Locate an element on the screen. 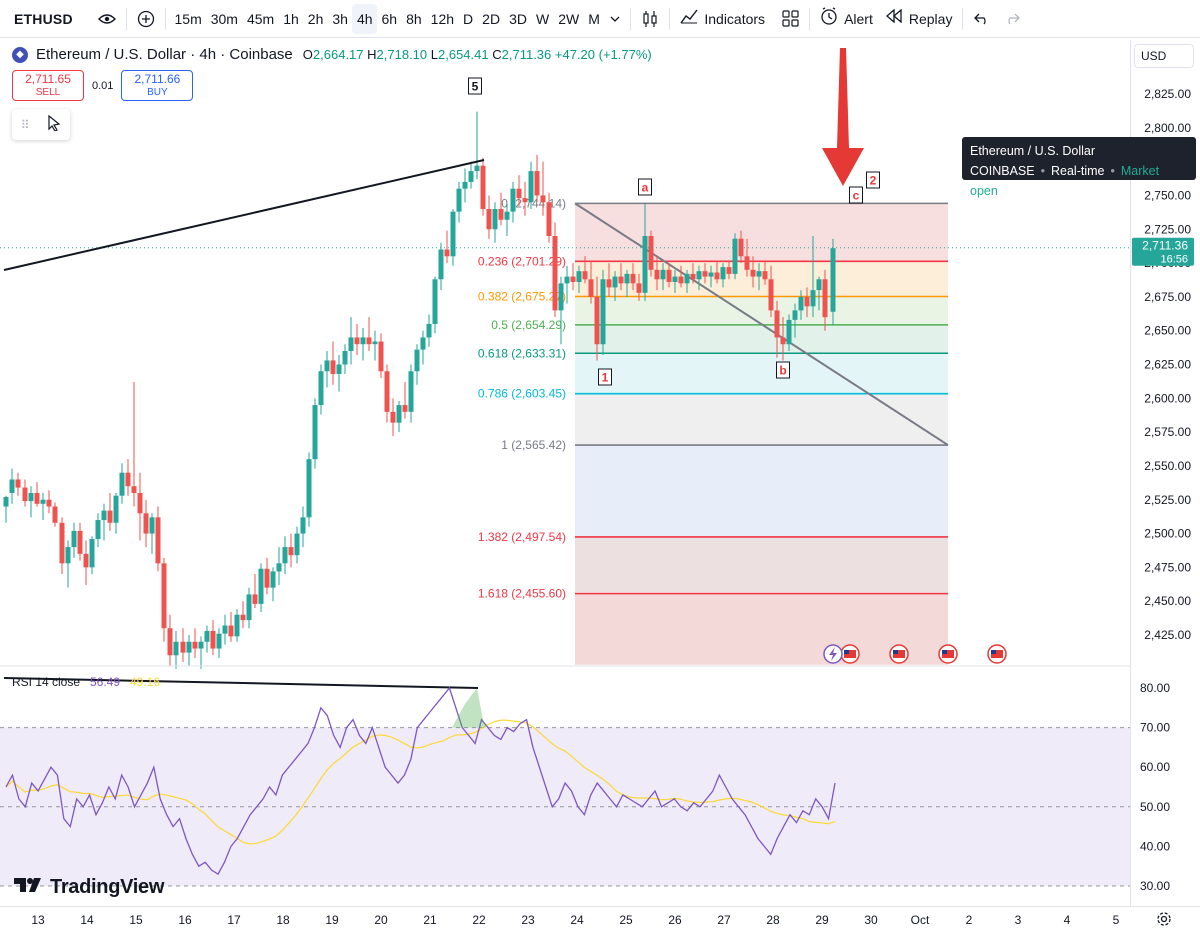  legend-title: Ethereum / U.S. Dollar · 4h · Coinbase is located at coordinates (164, 54).